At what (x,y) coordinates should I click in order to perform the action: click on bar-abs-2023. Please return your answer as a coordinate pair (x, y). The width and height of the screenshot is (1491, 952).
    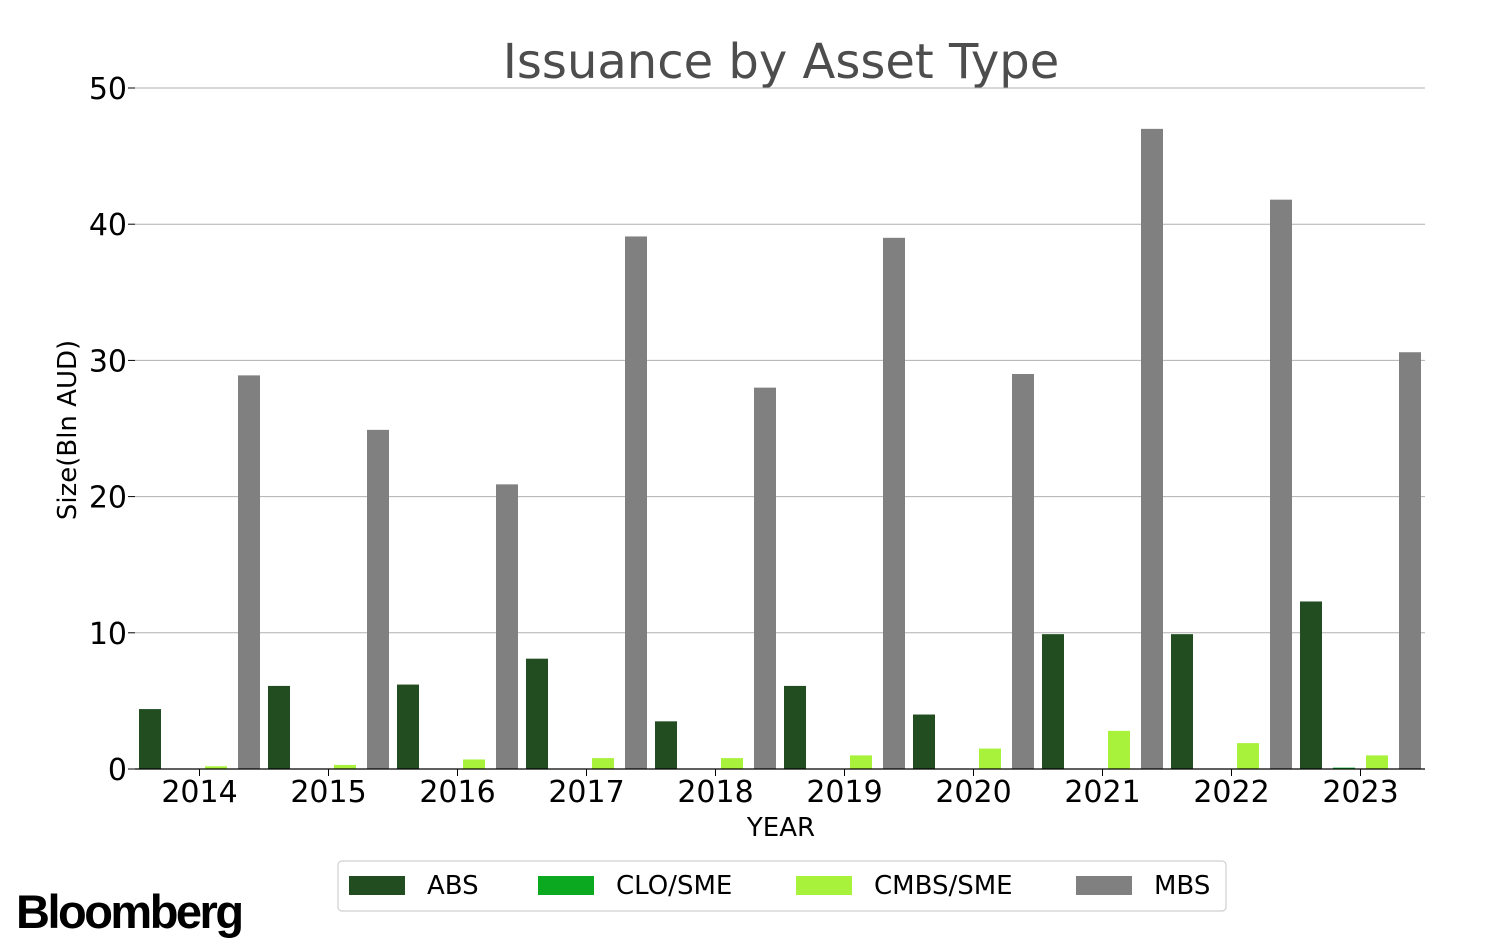
    Looking at the image, I should click on (1311, 685).